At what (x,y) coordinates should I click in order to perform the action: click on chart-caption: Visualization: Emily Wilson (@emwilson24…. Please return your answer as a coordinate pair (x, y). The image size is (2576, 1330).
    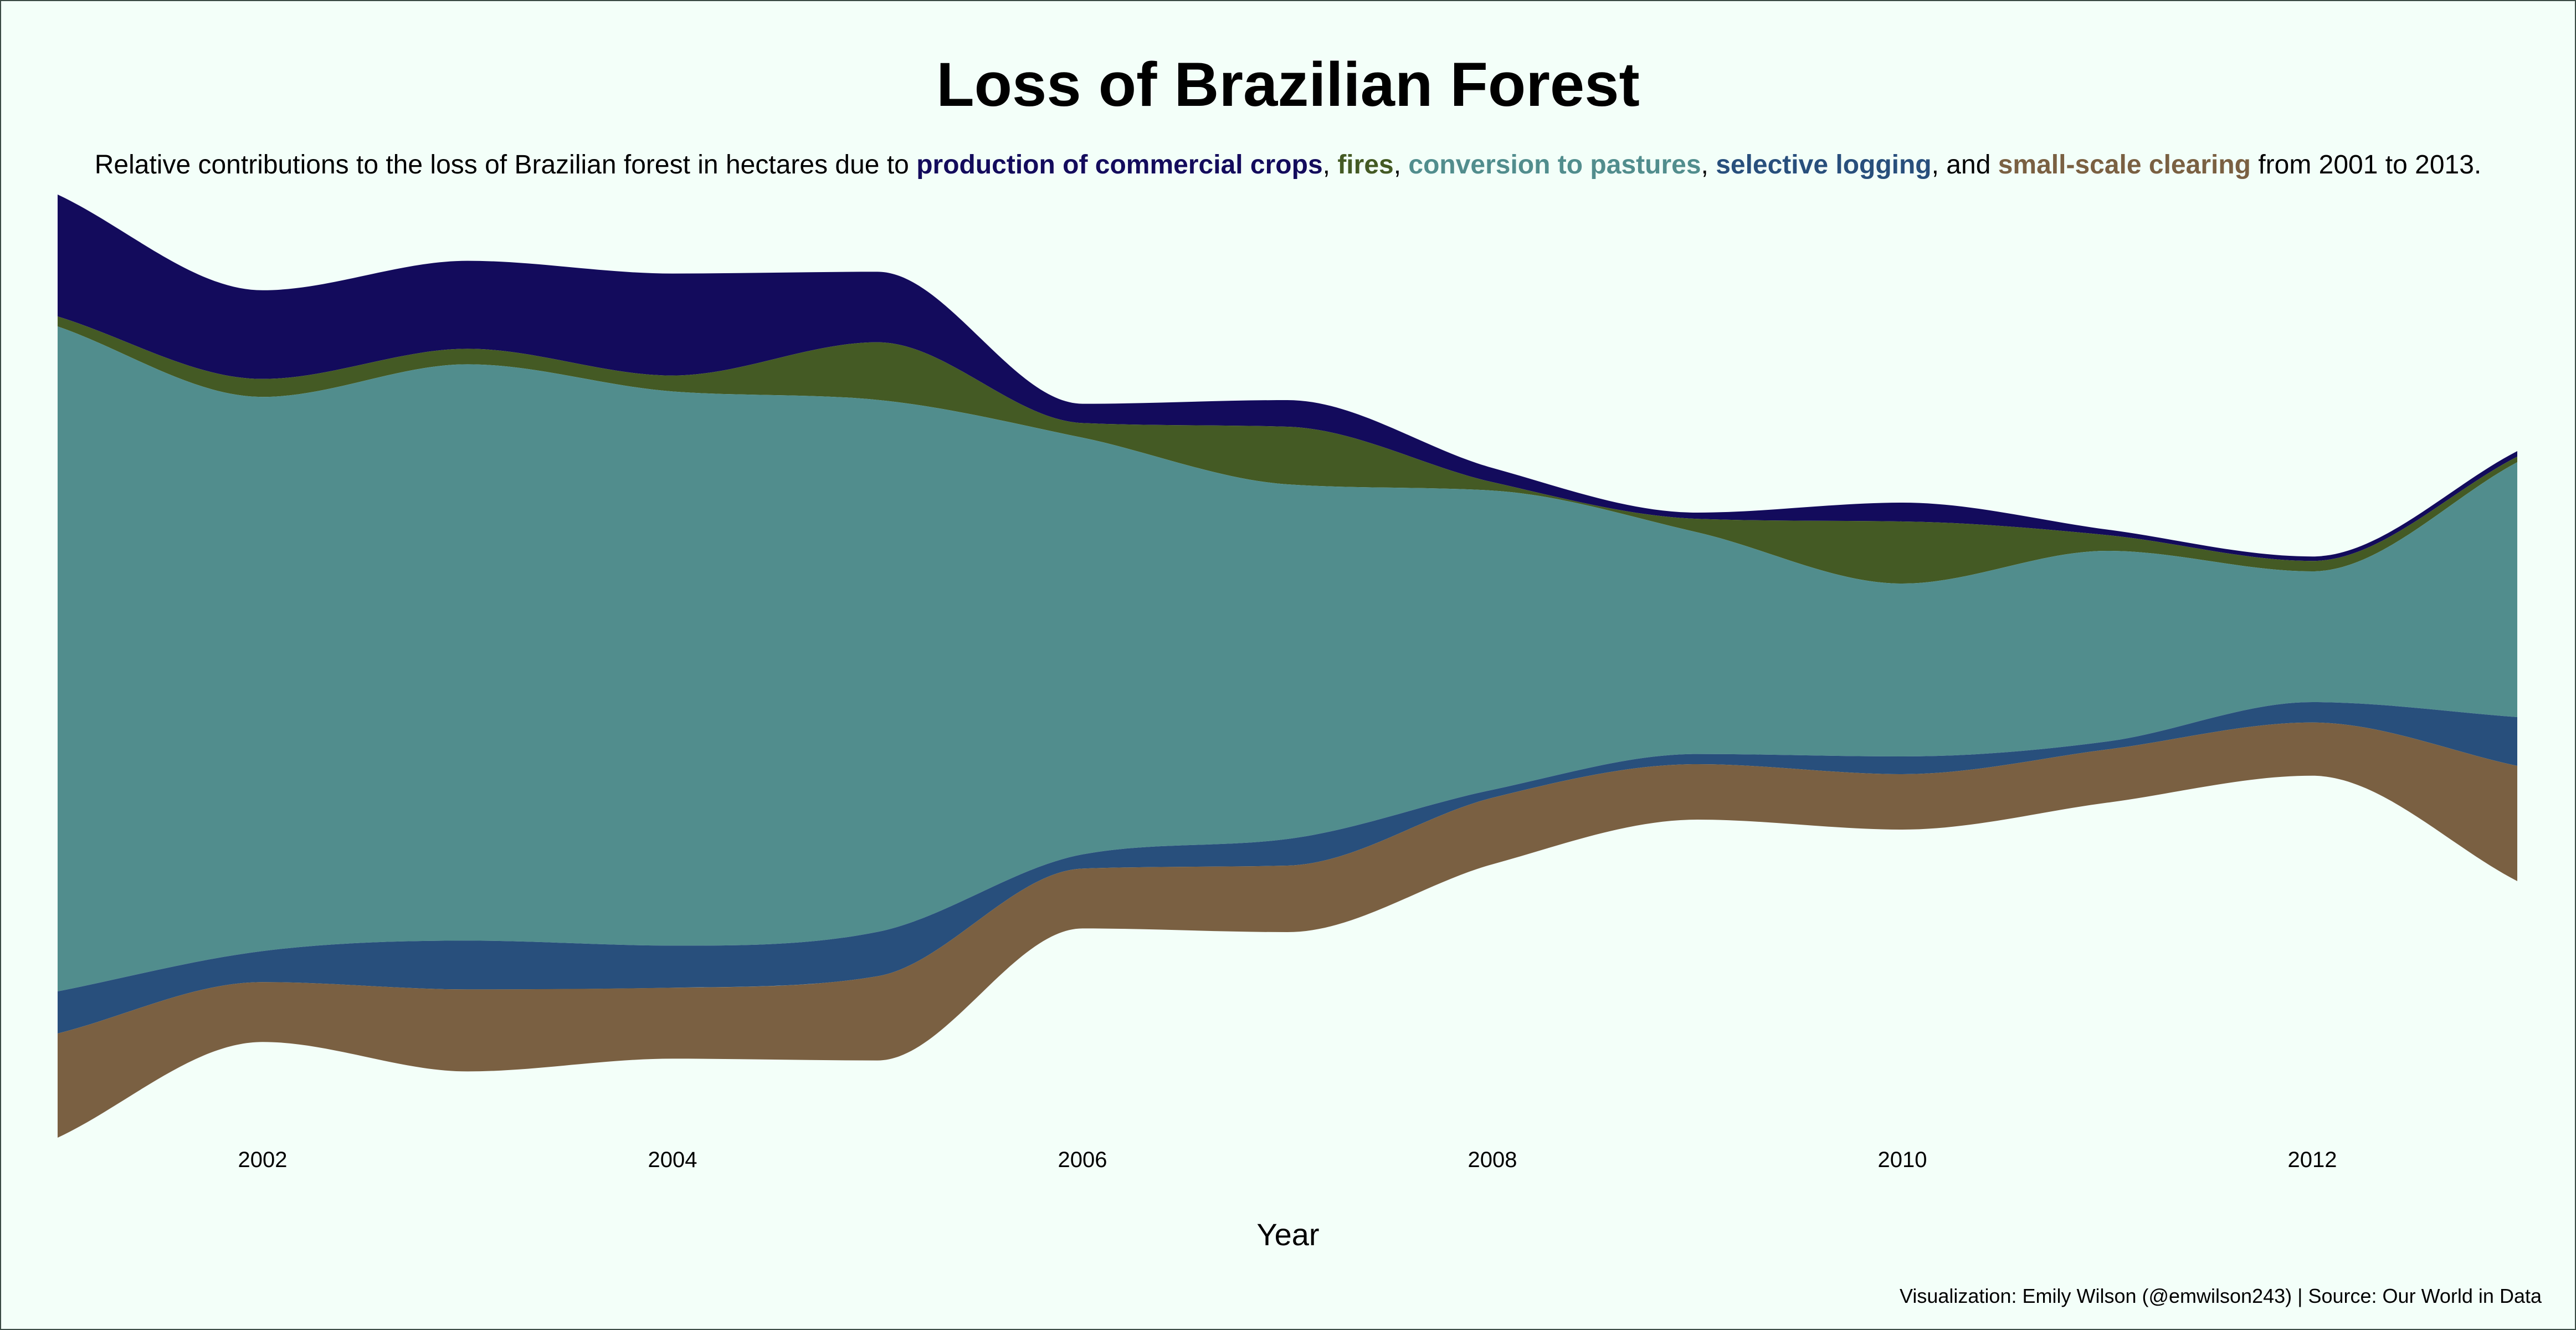
    Looking at the image, I should click on (2221, 1296).